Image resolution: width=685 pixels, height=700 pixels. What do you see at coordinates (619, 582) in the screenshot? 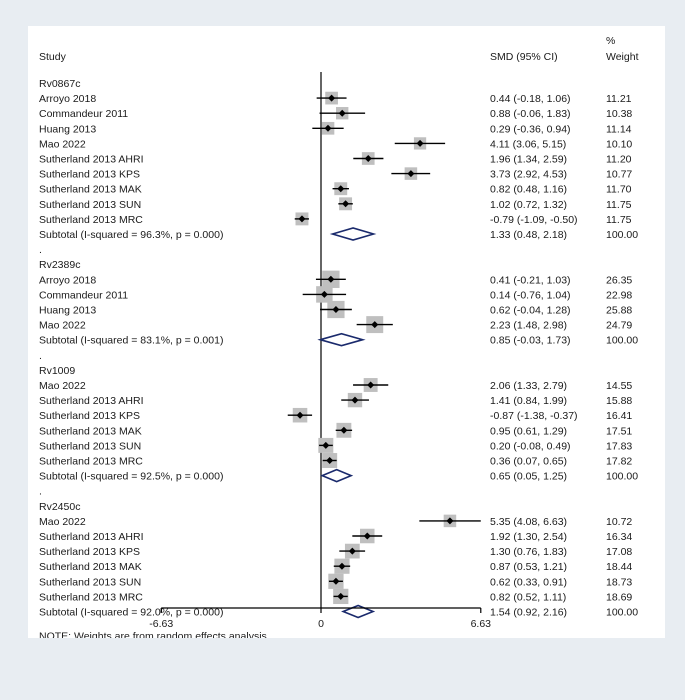
I see `weight-label: 18.73` at bounding box center [619, 582].